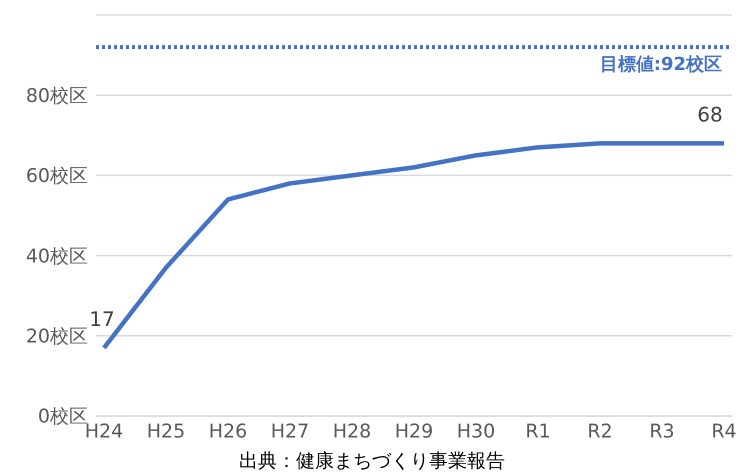 Image resolution: width=744 pixels, height=475 pixels. I want to click on x-tick-label: H28, so click(352, 431).